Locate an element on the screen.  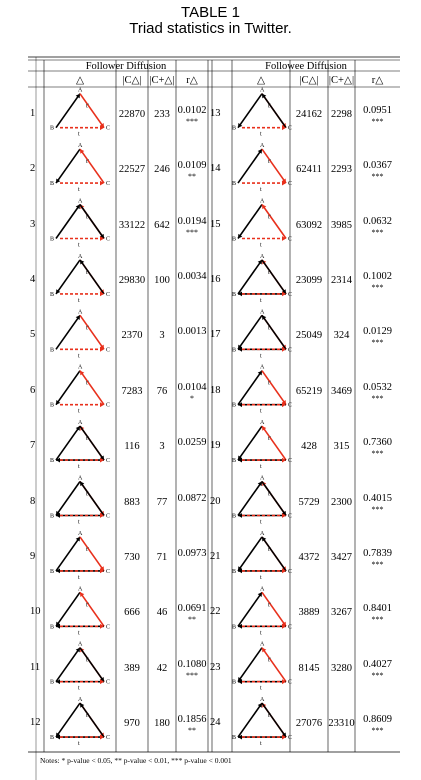
row-number-left: 7 is located at coordinates (33, 446).